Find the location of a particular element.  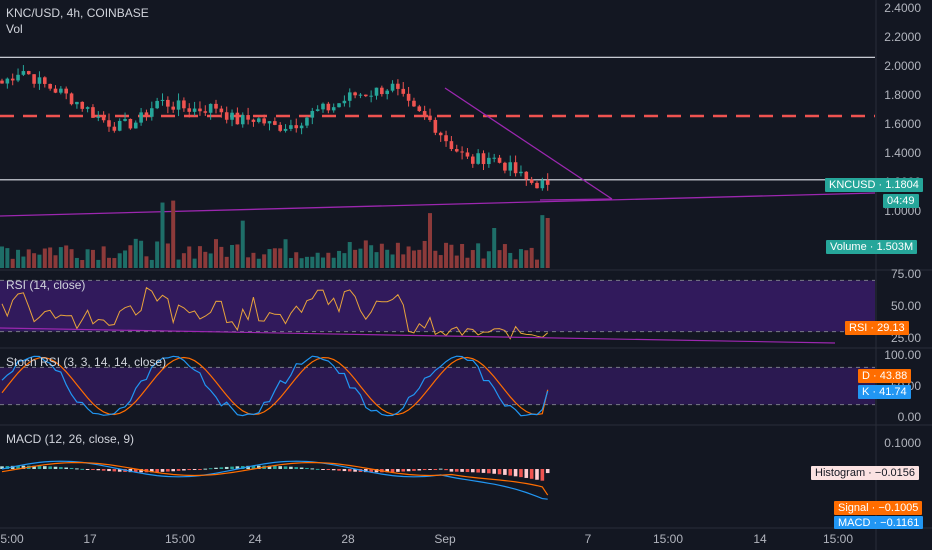

time-axis-tick: 5:00 is located at coordinates (12, 539).